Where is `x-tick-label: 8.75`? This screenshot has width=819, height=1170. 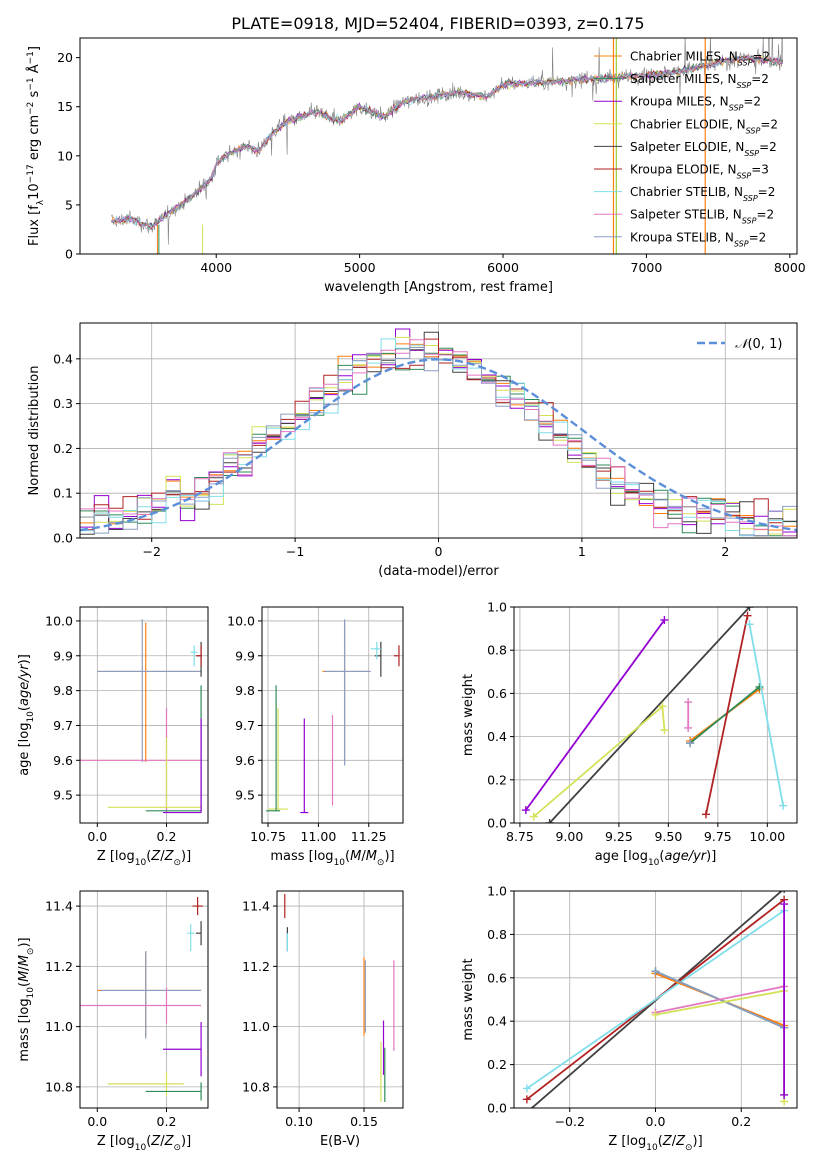
x-tick-label: 8.75 is located at coordinates (520, 836).